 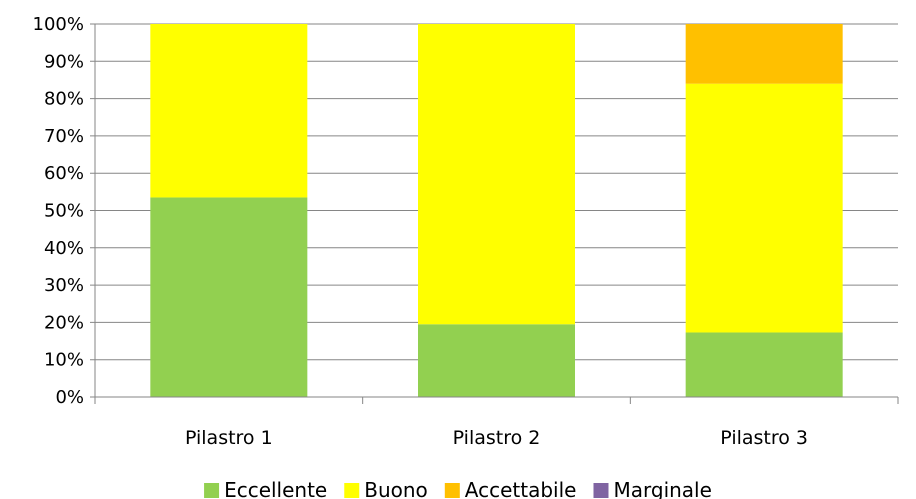 I want to click on y-tick-label: 60%, so click(x=64, y=173).